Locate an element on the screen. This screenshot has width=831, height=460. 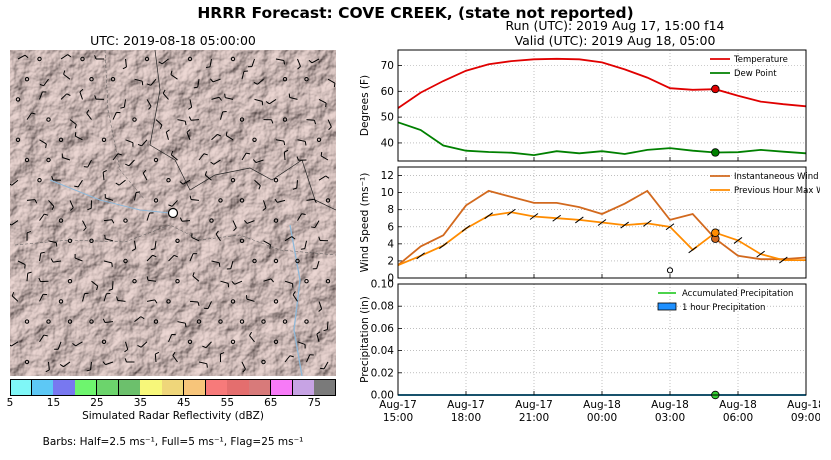
x-tick-label-date: Aug-17 is located at coordinates (466, 405).